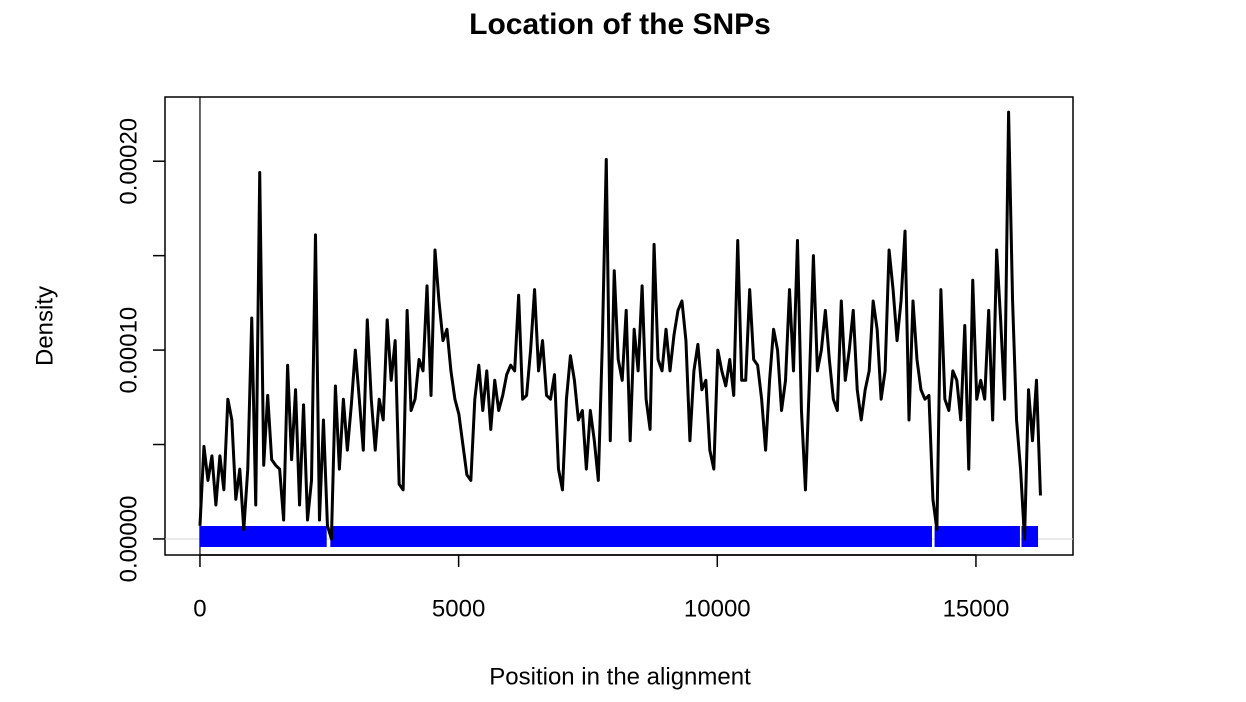 Image resolution: width=1246 pixels, height=702 pixels. Describe the element at coordinates (717, 608) in the screenshot. I see `x-tick-label: 10000` at that location.